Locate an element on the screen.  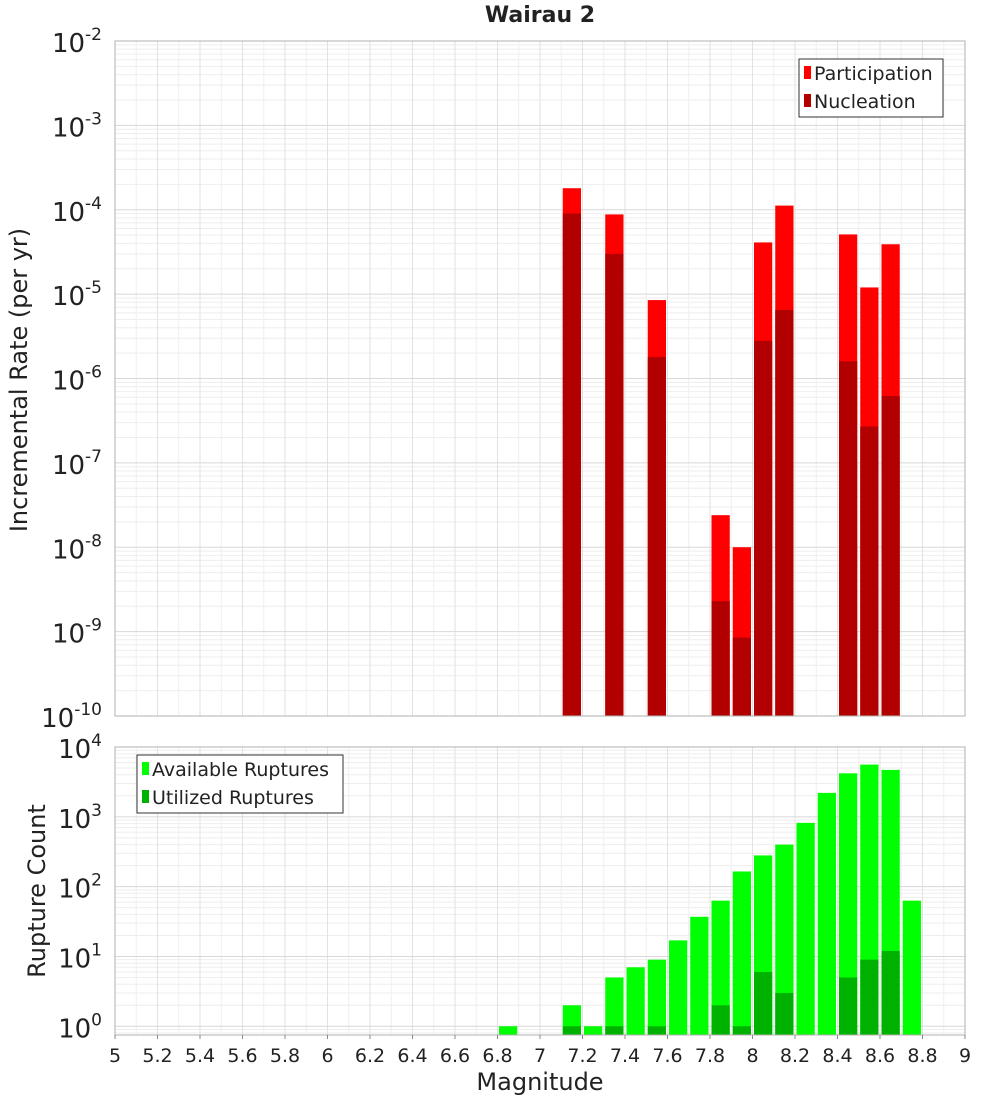
y-tick-label: 10⁻⁷ is located at coordinates (77, 464).